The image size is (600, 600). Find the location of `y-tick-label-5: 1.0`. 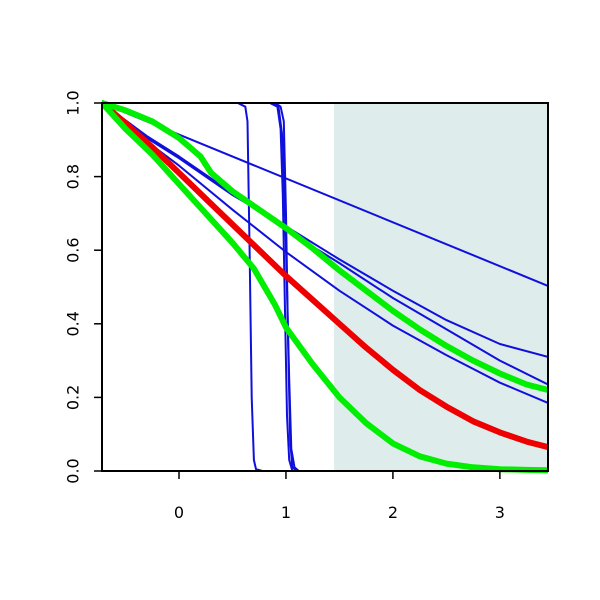

y-tick-label-5: 1.0 is located at coordinates (73, 102).